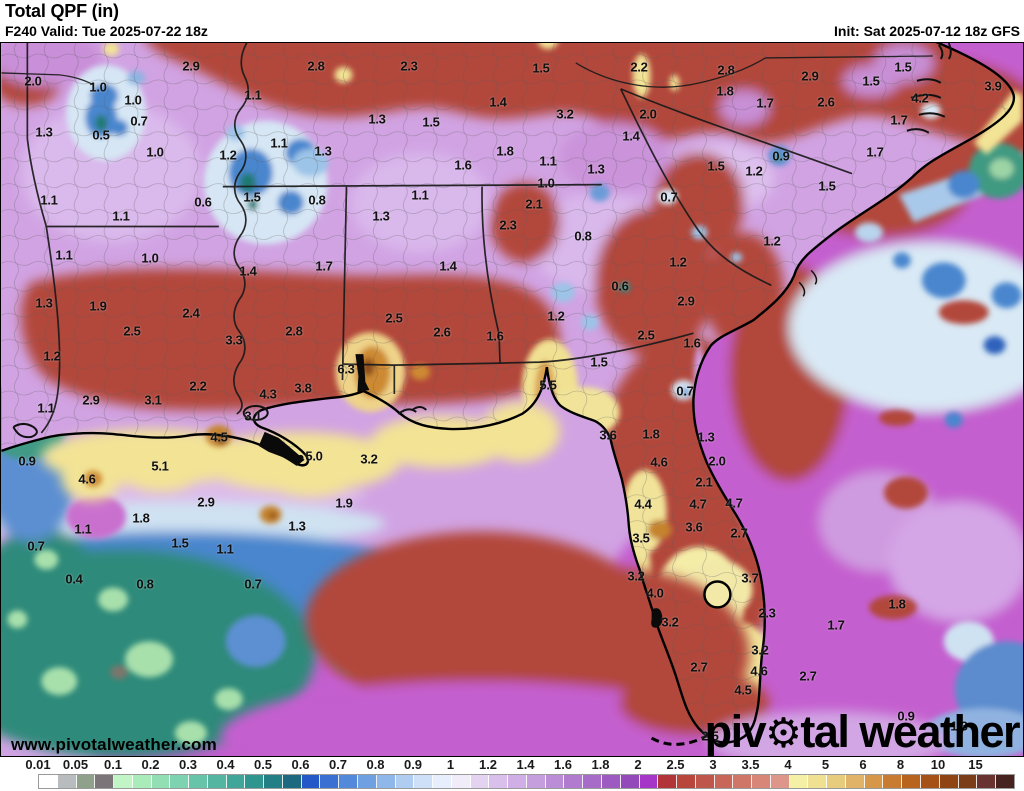 Image resolution: width=1024 pixels, height=791 pixels. Describe the element at coordinates (38, 764) in the screenshot. I see `legend-tick: 0.01` at that location.